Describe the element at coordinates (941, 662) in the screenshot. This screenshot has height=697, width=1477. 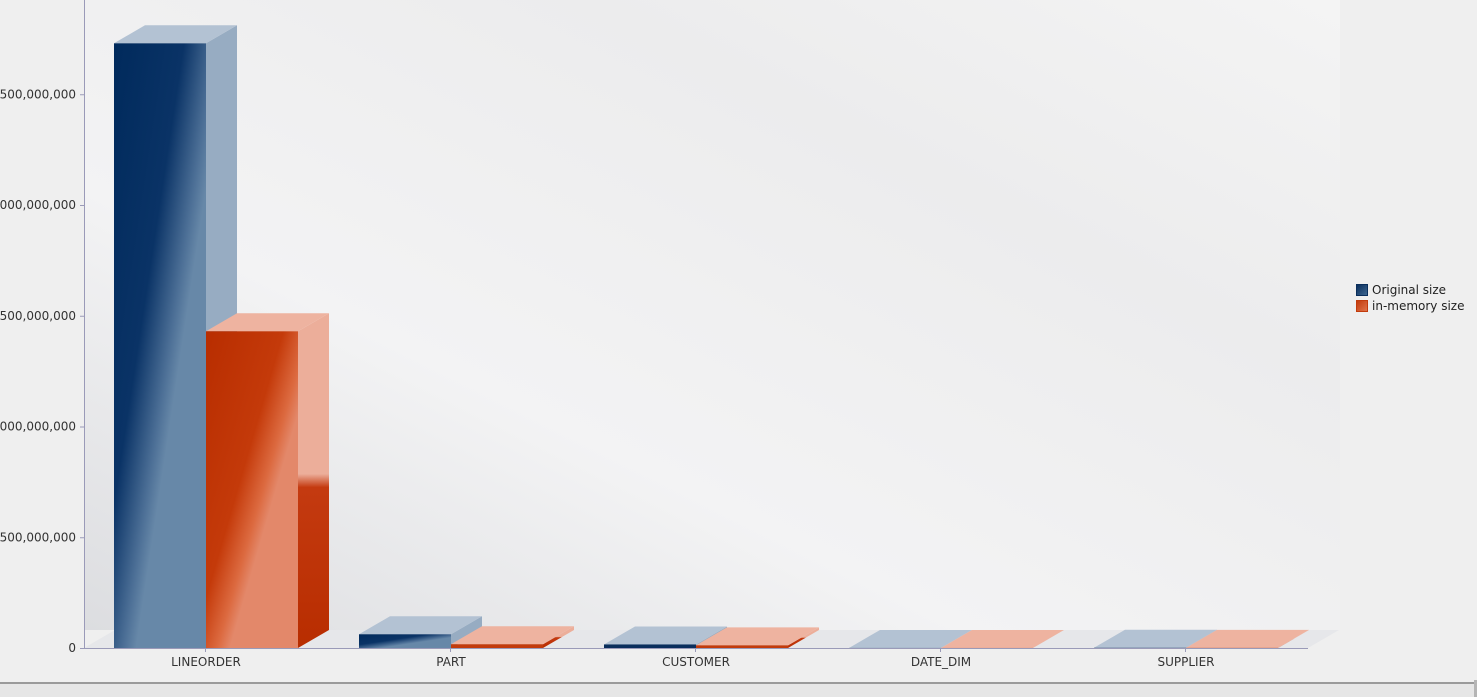
I see `x-category-label: DATE_DIM` at that location.